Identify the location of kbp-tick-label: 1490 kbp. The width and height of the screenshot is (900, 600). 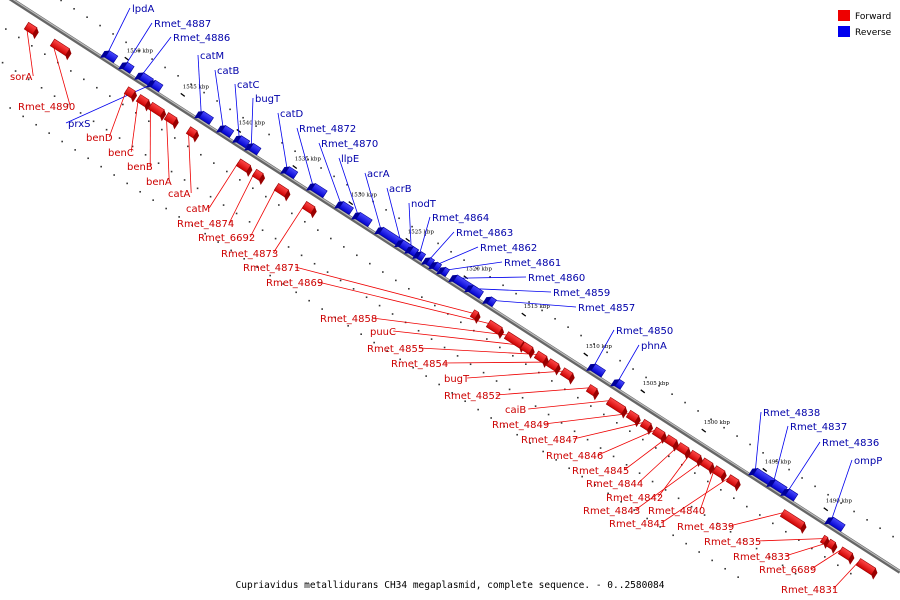
(839, 502).